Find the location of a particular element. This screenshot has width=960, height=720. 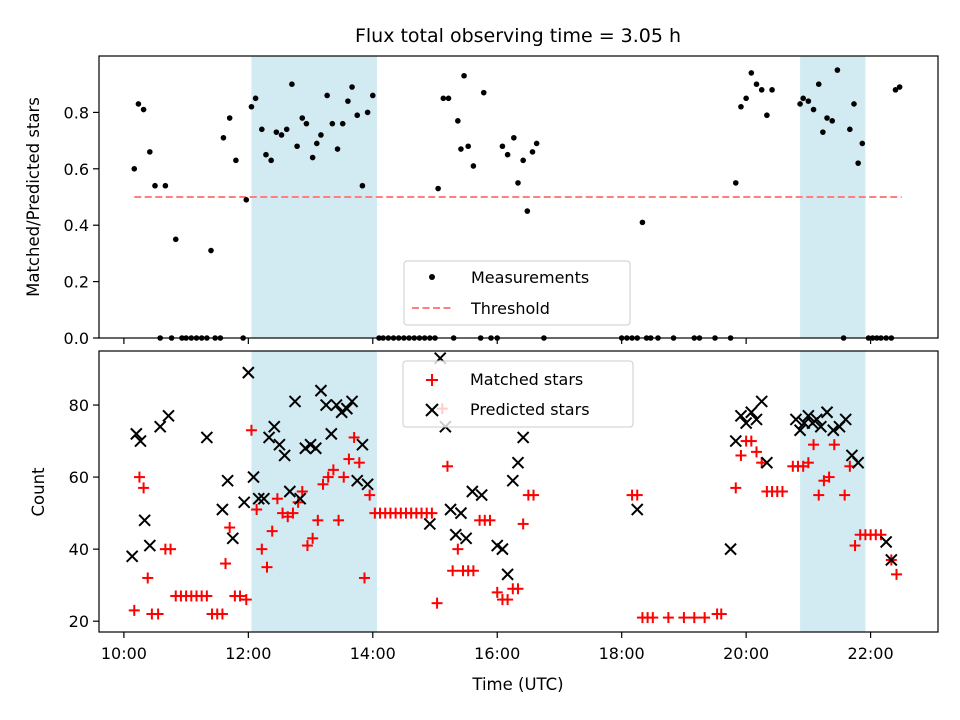

bottom-x-ticks: 10:00 12:00 14:00 16:00 18:00 20:00 22:00 is located at coordinates (497, 647).